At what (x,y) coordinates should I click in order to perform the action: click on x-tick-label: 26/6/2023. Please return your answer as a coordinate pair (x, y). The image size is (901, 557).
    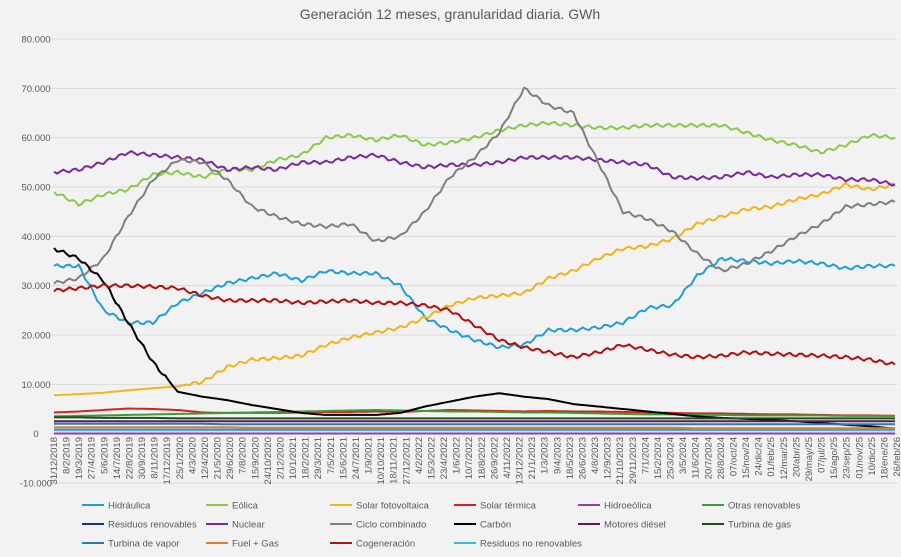
    Looking at the image, I should click on (582, 458).